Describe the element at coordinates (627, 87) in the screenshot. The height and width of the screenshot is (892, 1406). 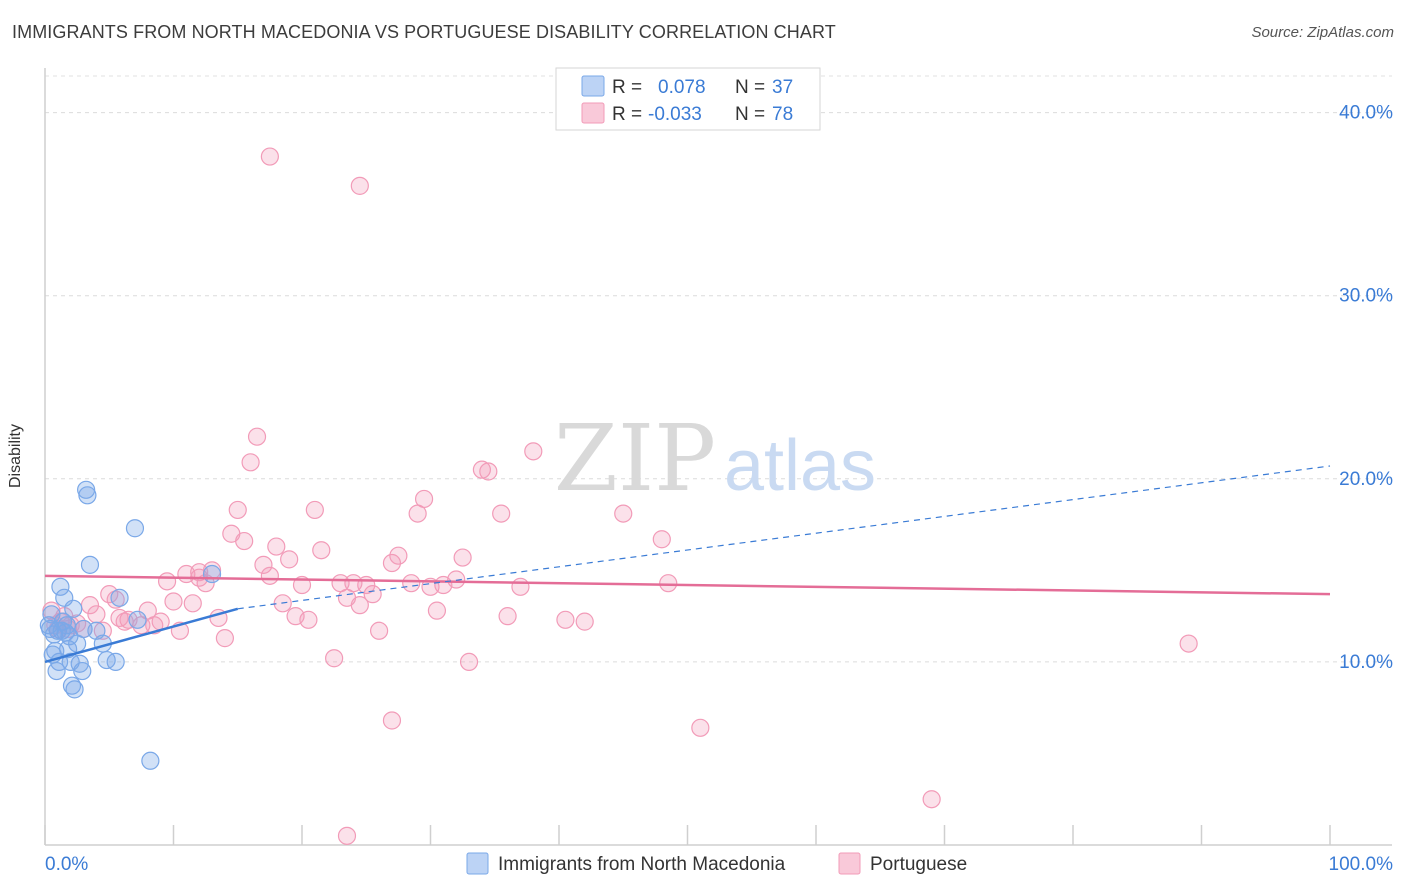
I see `legend-r-label-1: R =` at that location.